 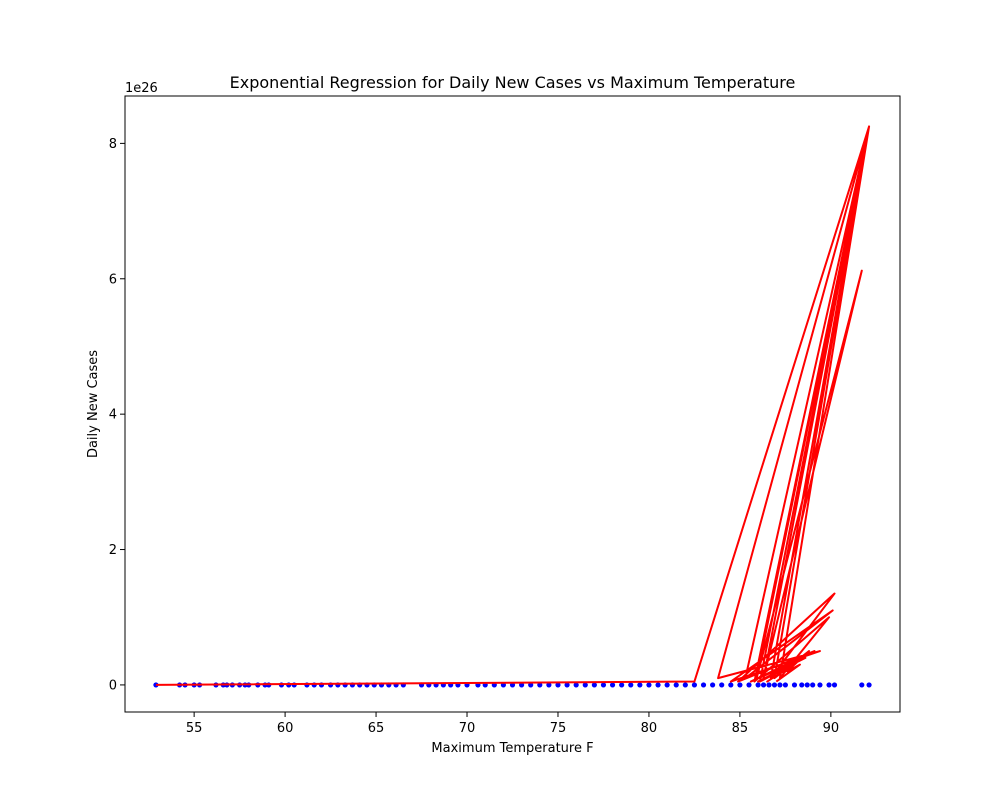 I want to click on x-axis-label: Maximum Temperature F, so click(x=512, y=748).